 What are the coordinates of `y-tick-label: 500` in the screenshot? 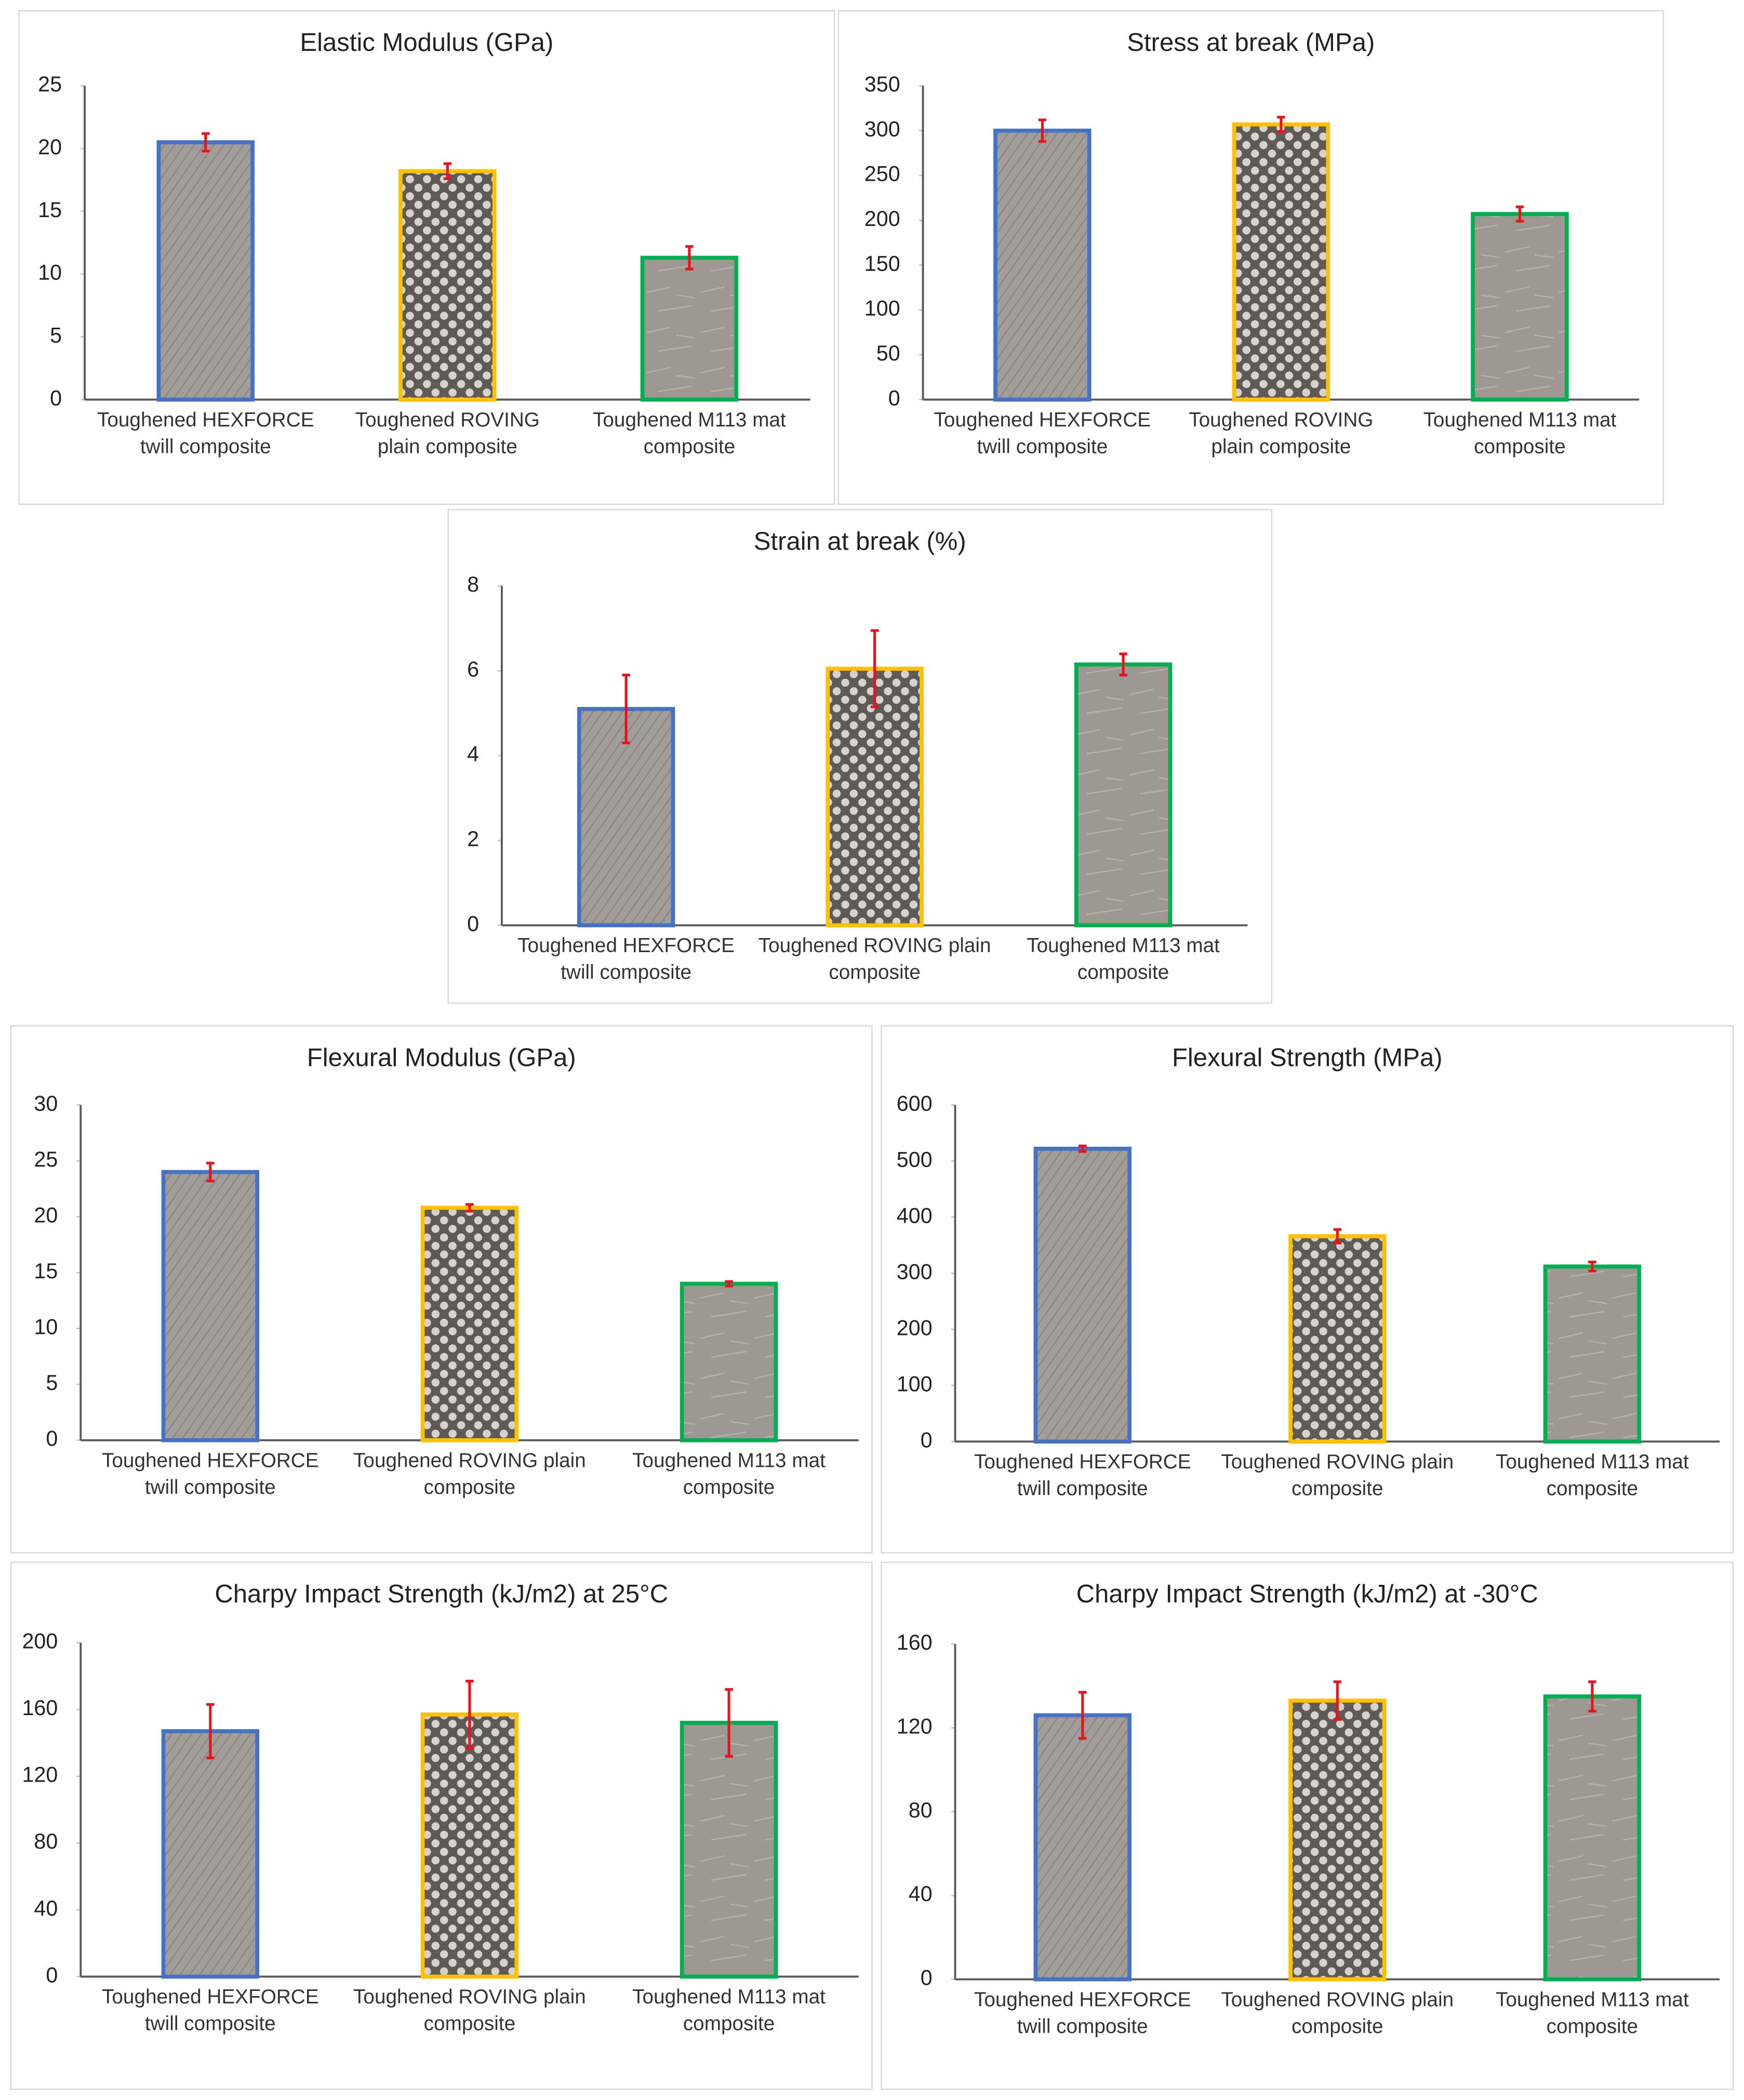 It's located at (915, 1159).